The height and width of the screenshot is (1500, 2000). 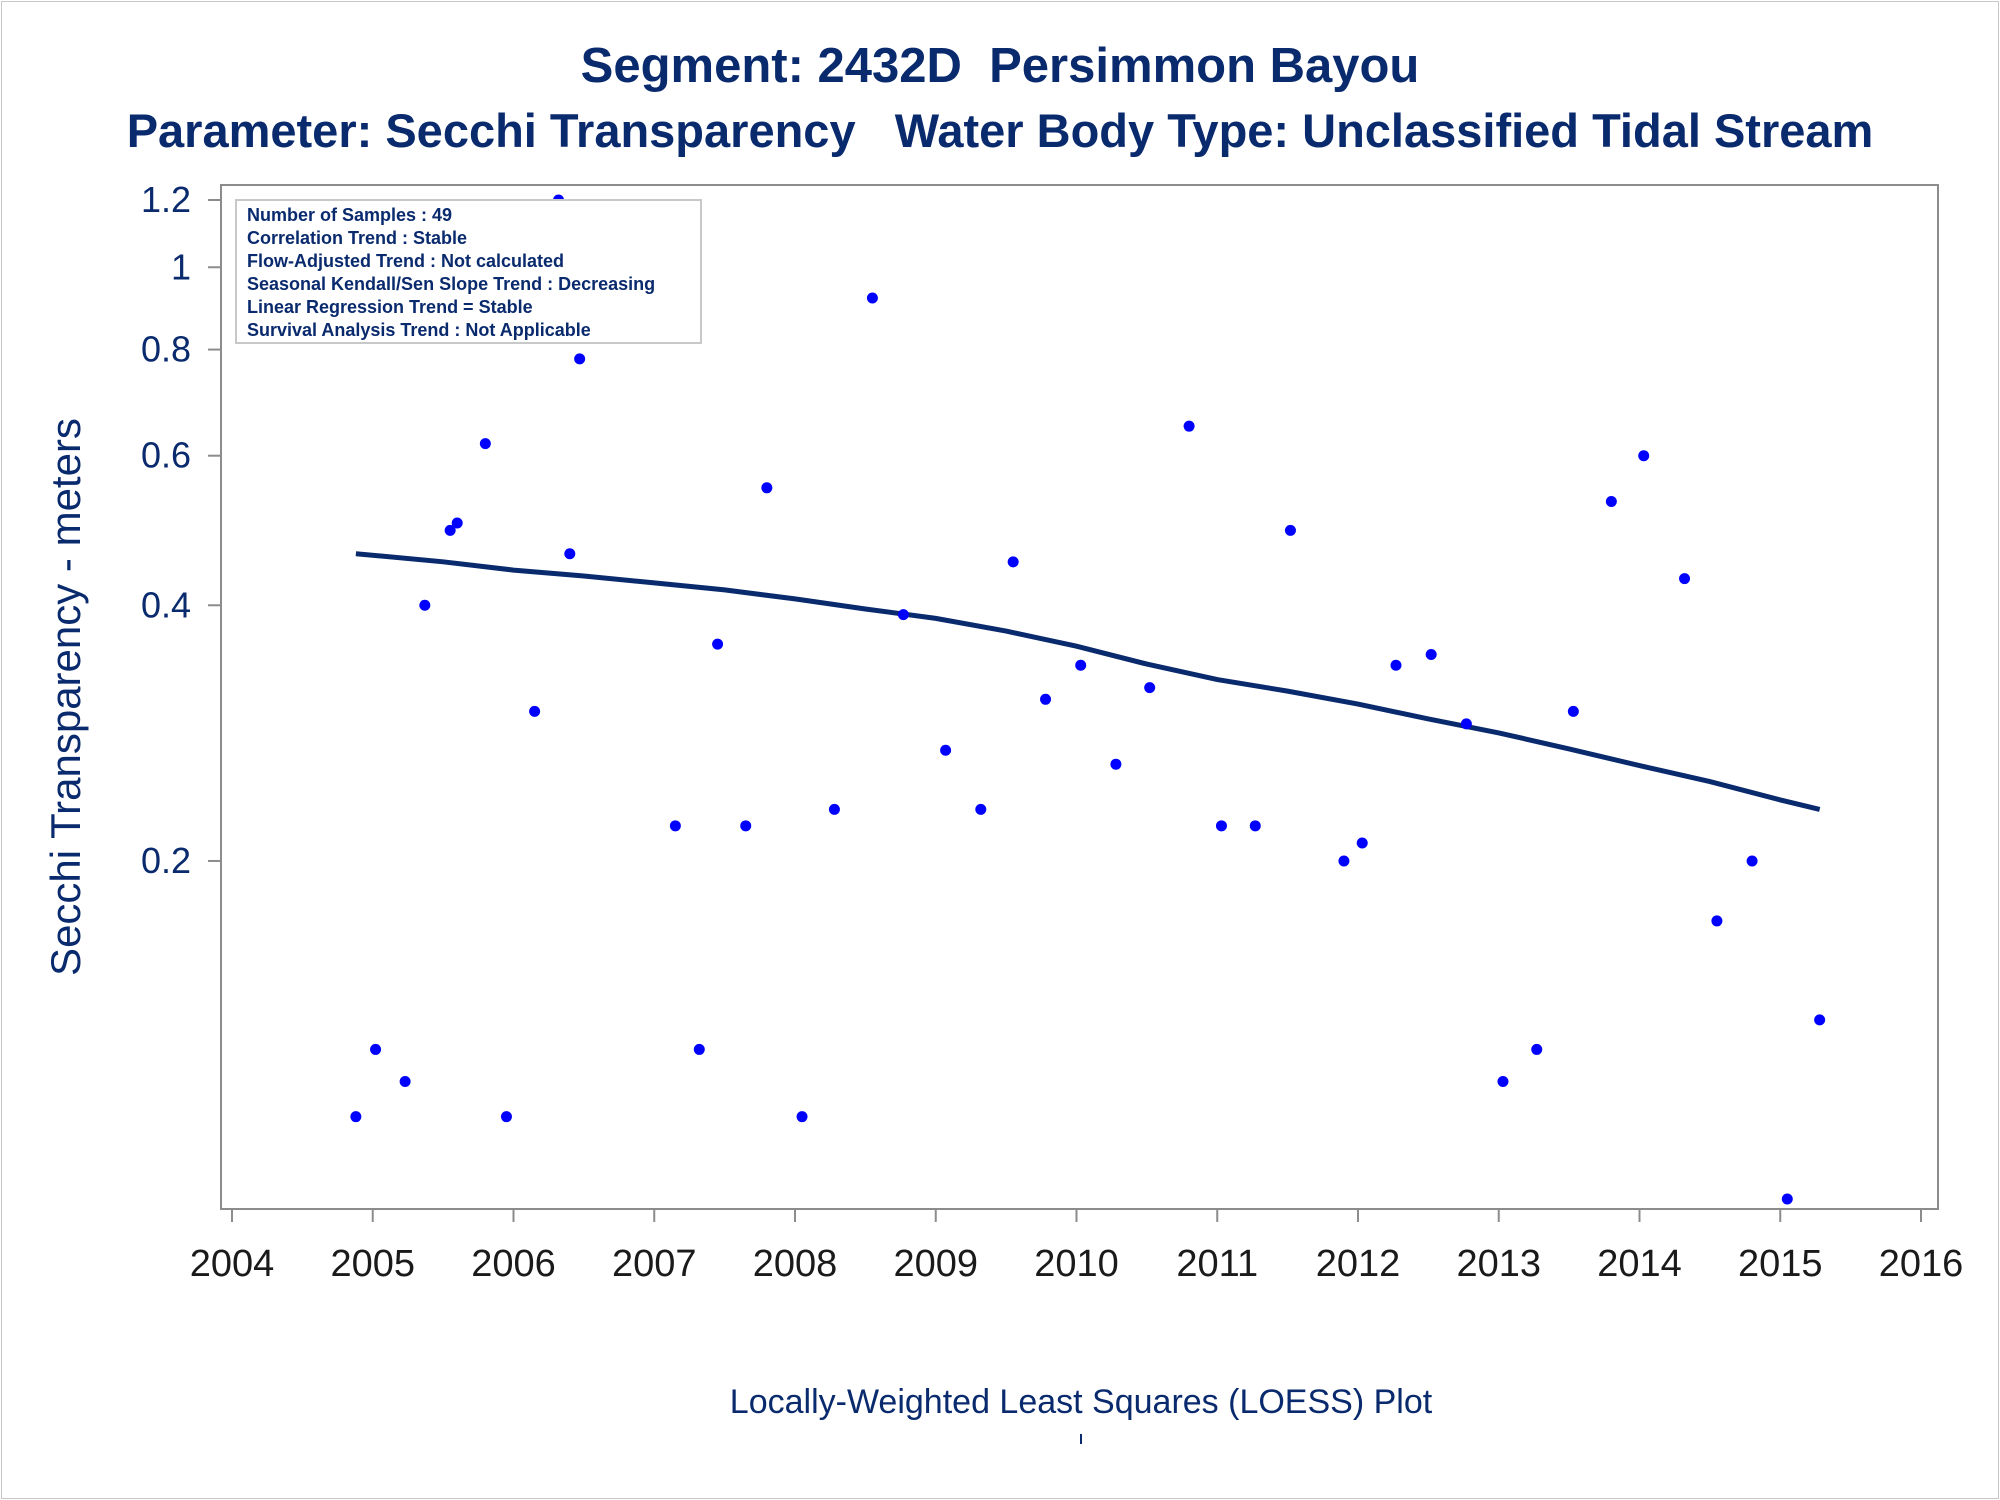 What do you see at coordinates (166, 349) in the screenshot?
I see `y-tick-label: 0.8` at bounding box center [166, 349].